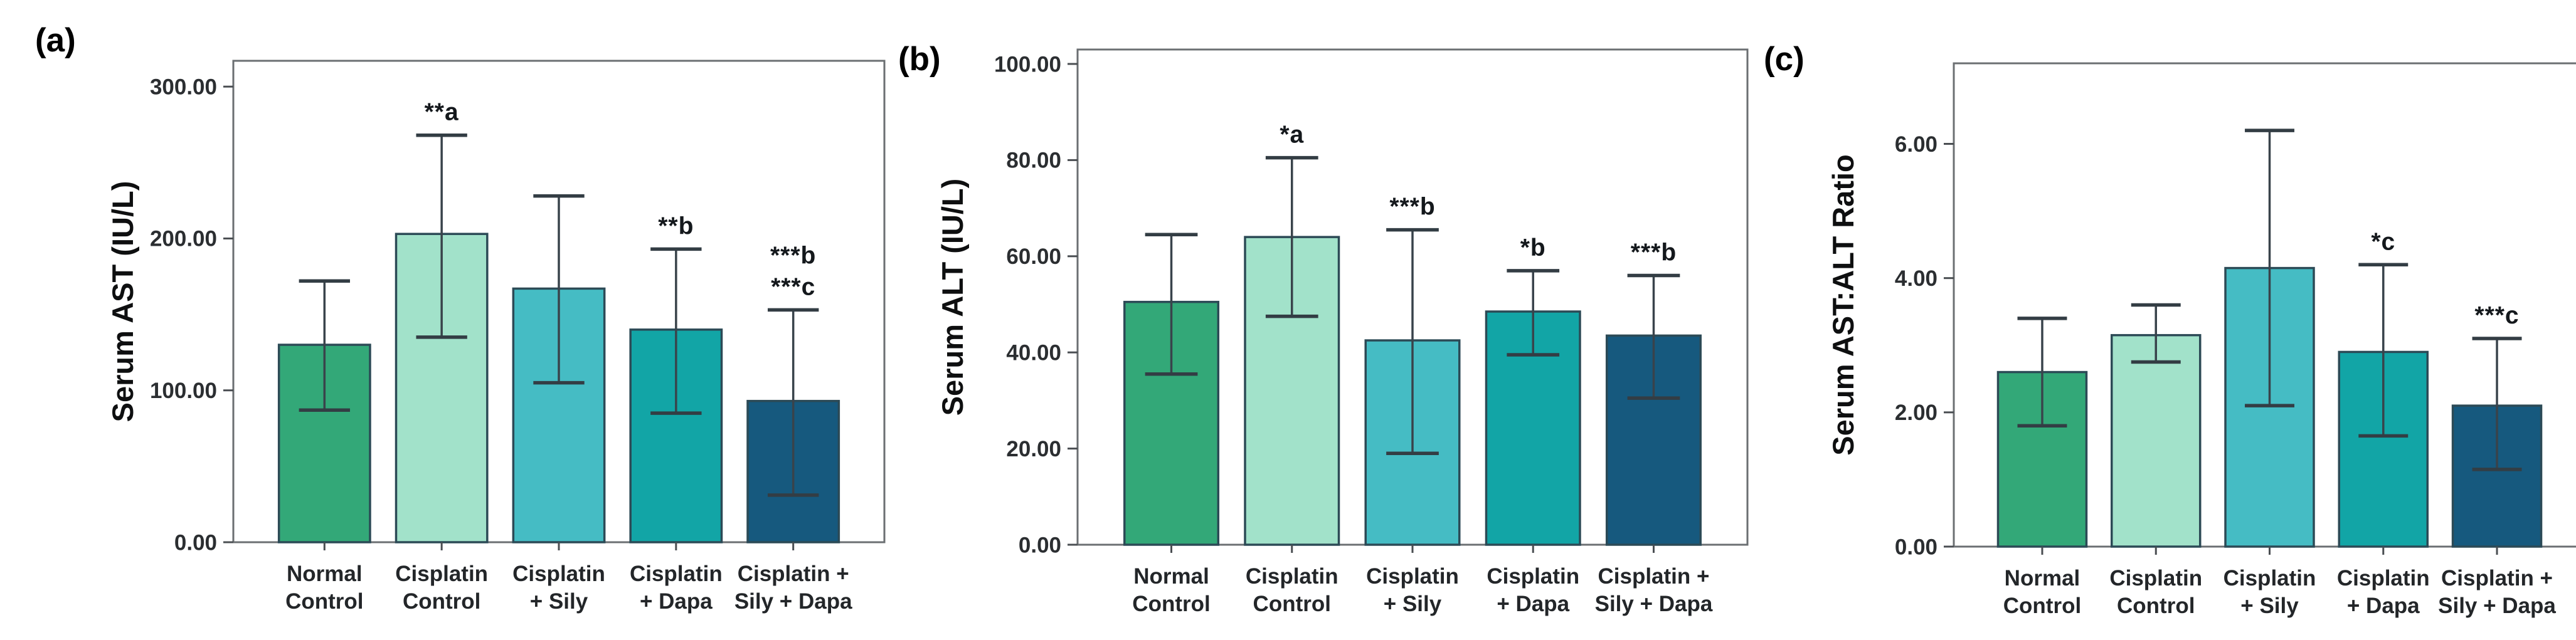 The height and width of the screenshot is (640, 2576). I want to click on y-axis-label: Serum AST (IU/L), so click(122, 301).